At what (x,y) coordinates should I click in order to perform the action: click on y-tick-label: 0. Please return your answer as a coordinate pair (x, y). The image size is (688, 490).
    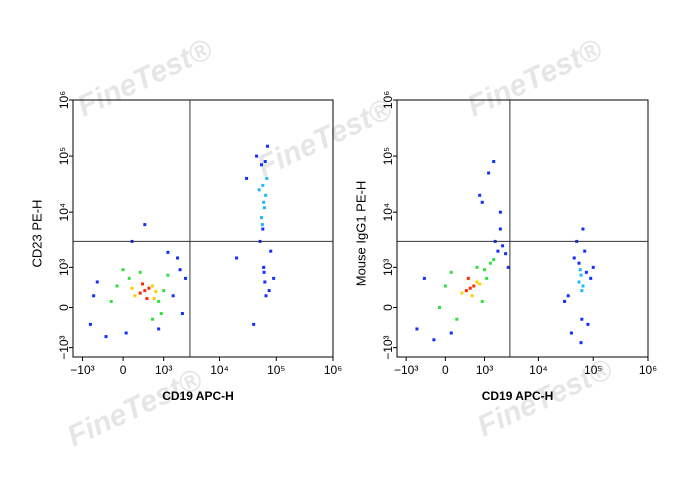
    Looking at the image, I should click on (388, 307).